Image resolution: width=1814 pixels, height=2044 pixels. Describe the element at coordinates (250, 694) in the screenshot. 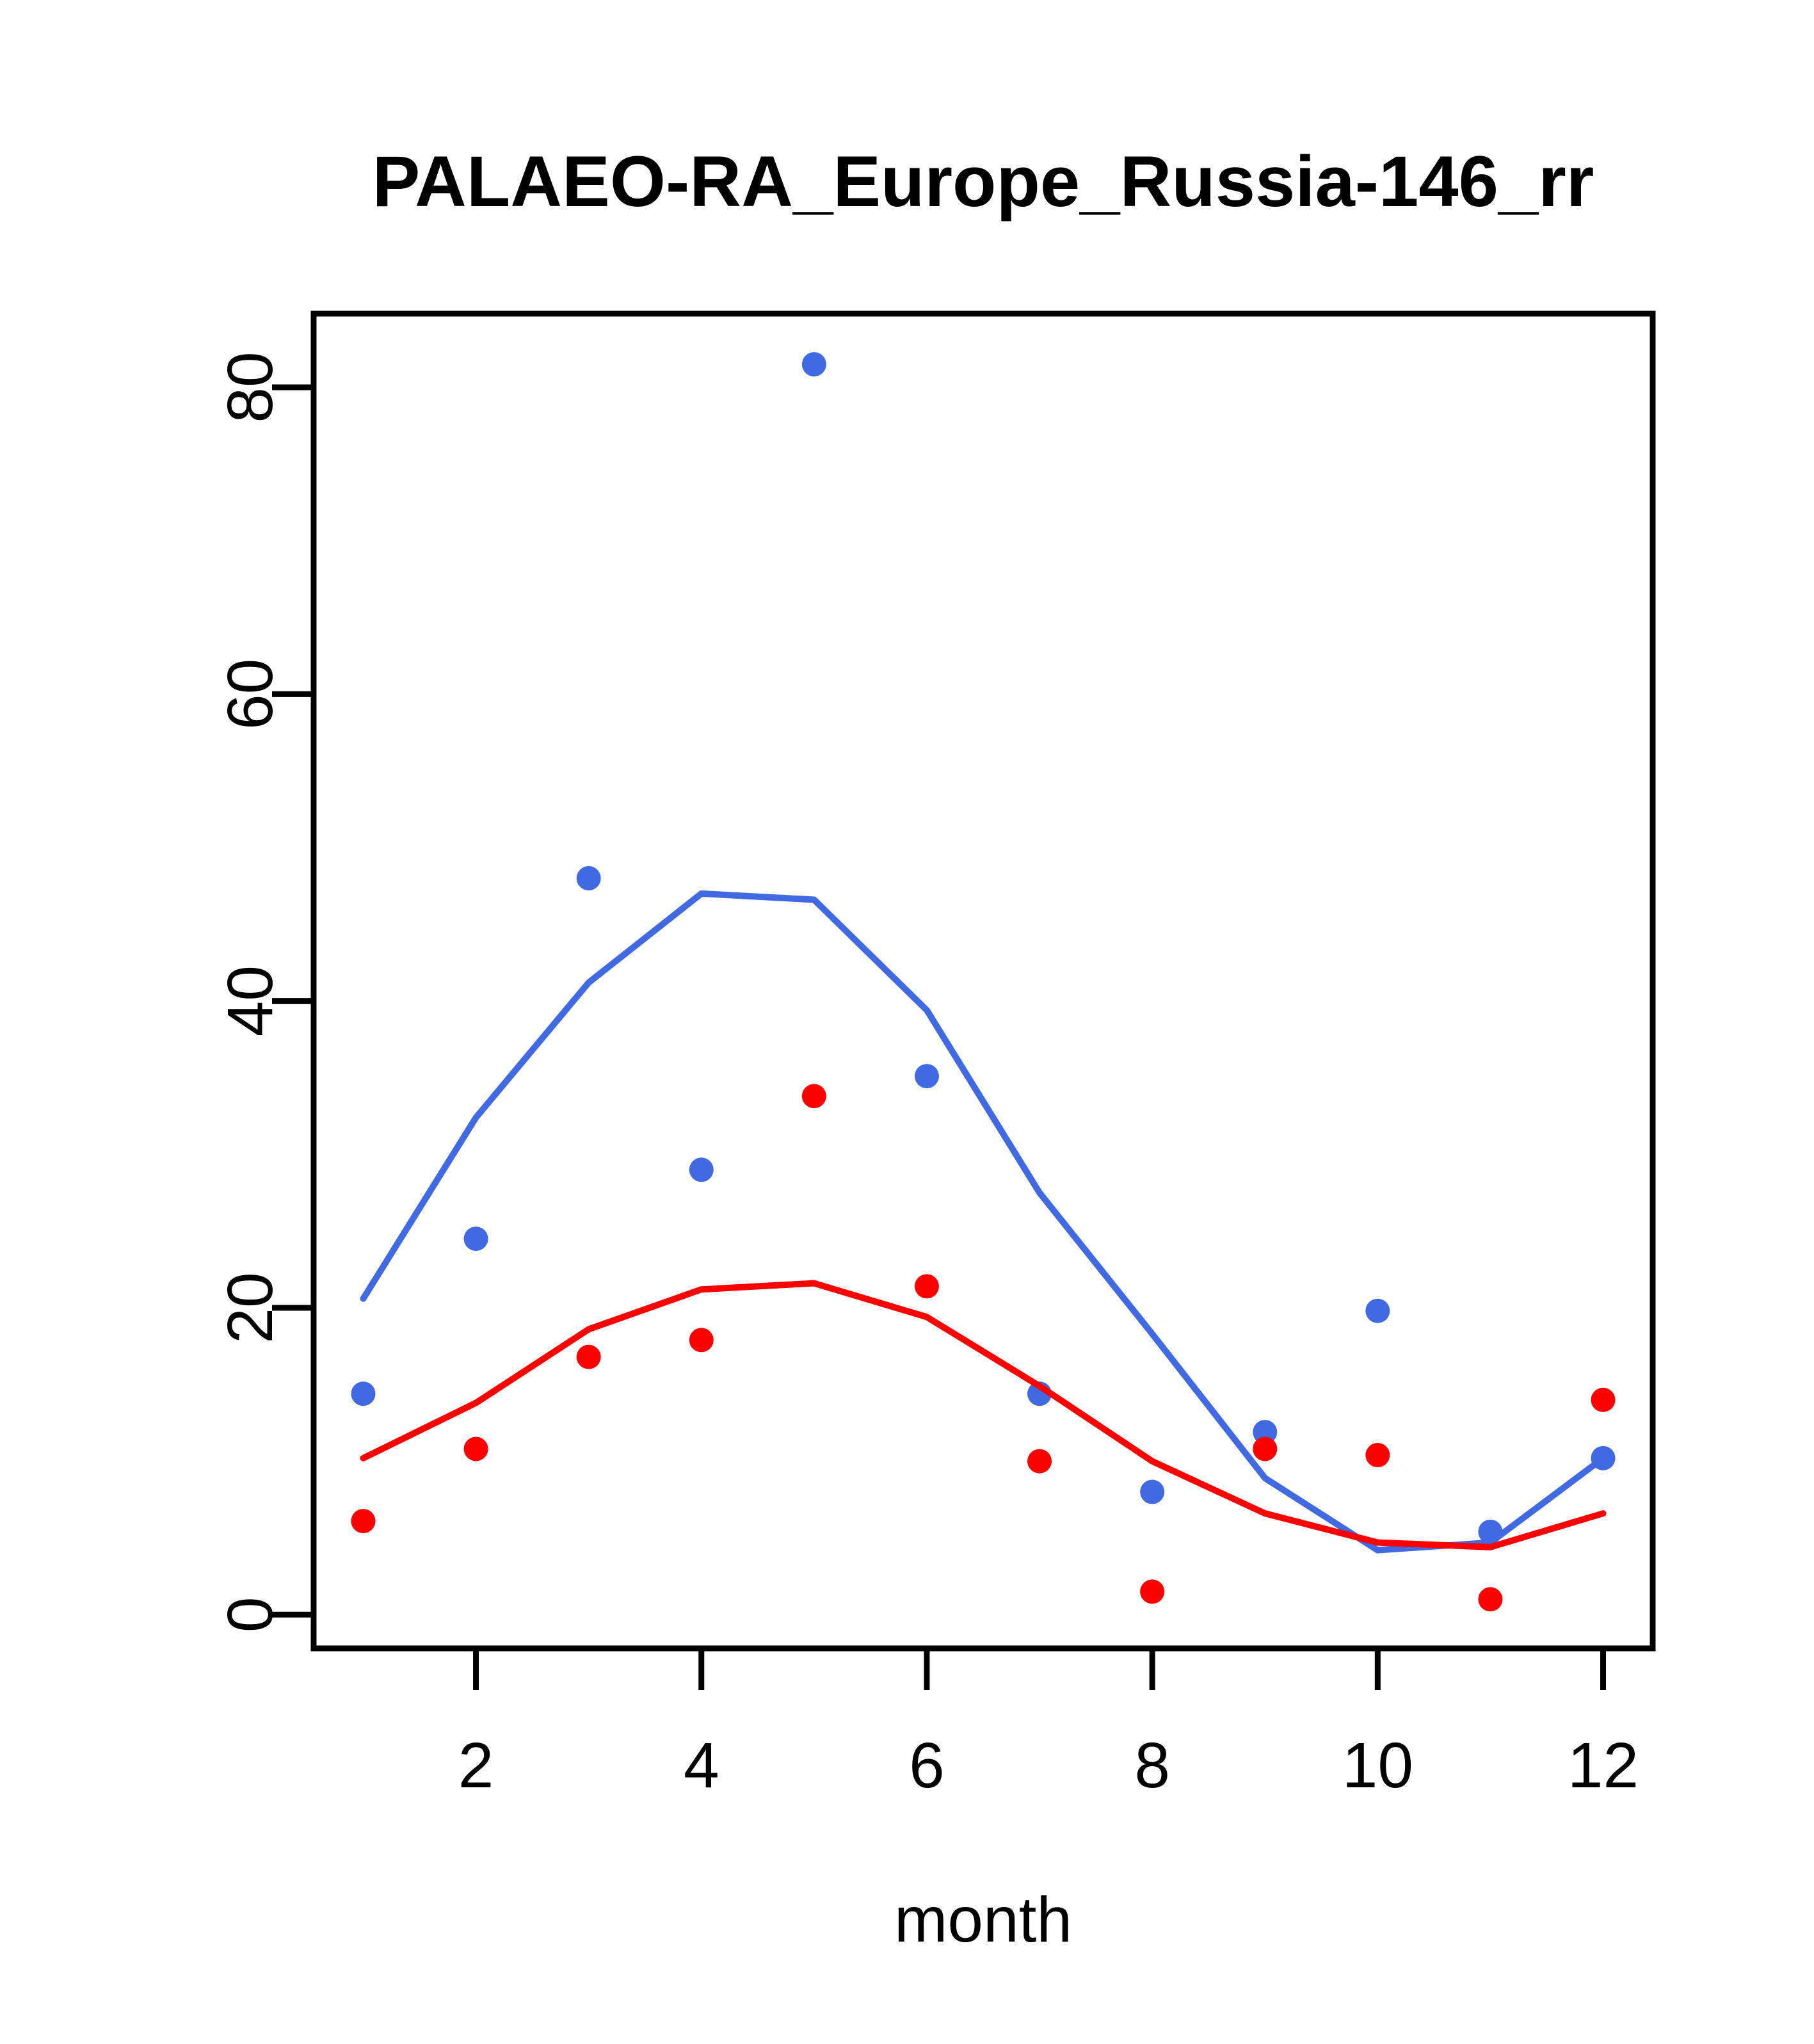

I see `y-tick-label: 60` at that location.